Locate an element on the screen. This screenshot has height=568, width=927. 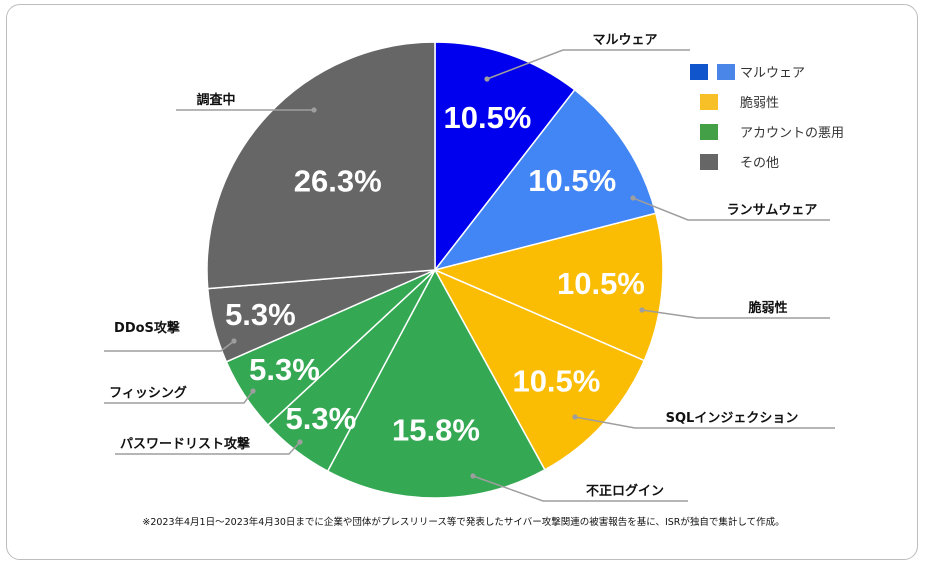
callout-label: 脆弱性 is located at coordinates (767, 308).